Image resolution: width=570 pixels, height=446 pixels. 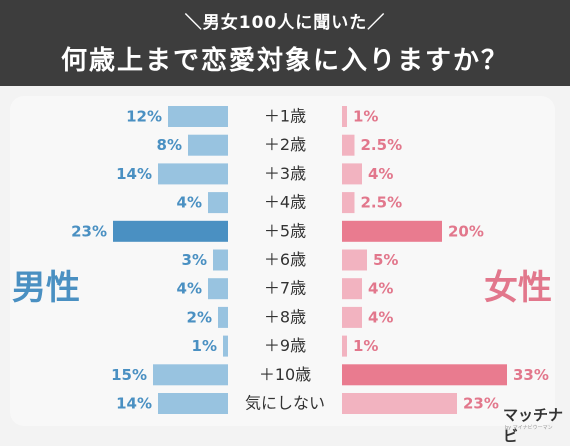 I want to click on male-value-label: 2%, so click(x=199, y=317).